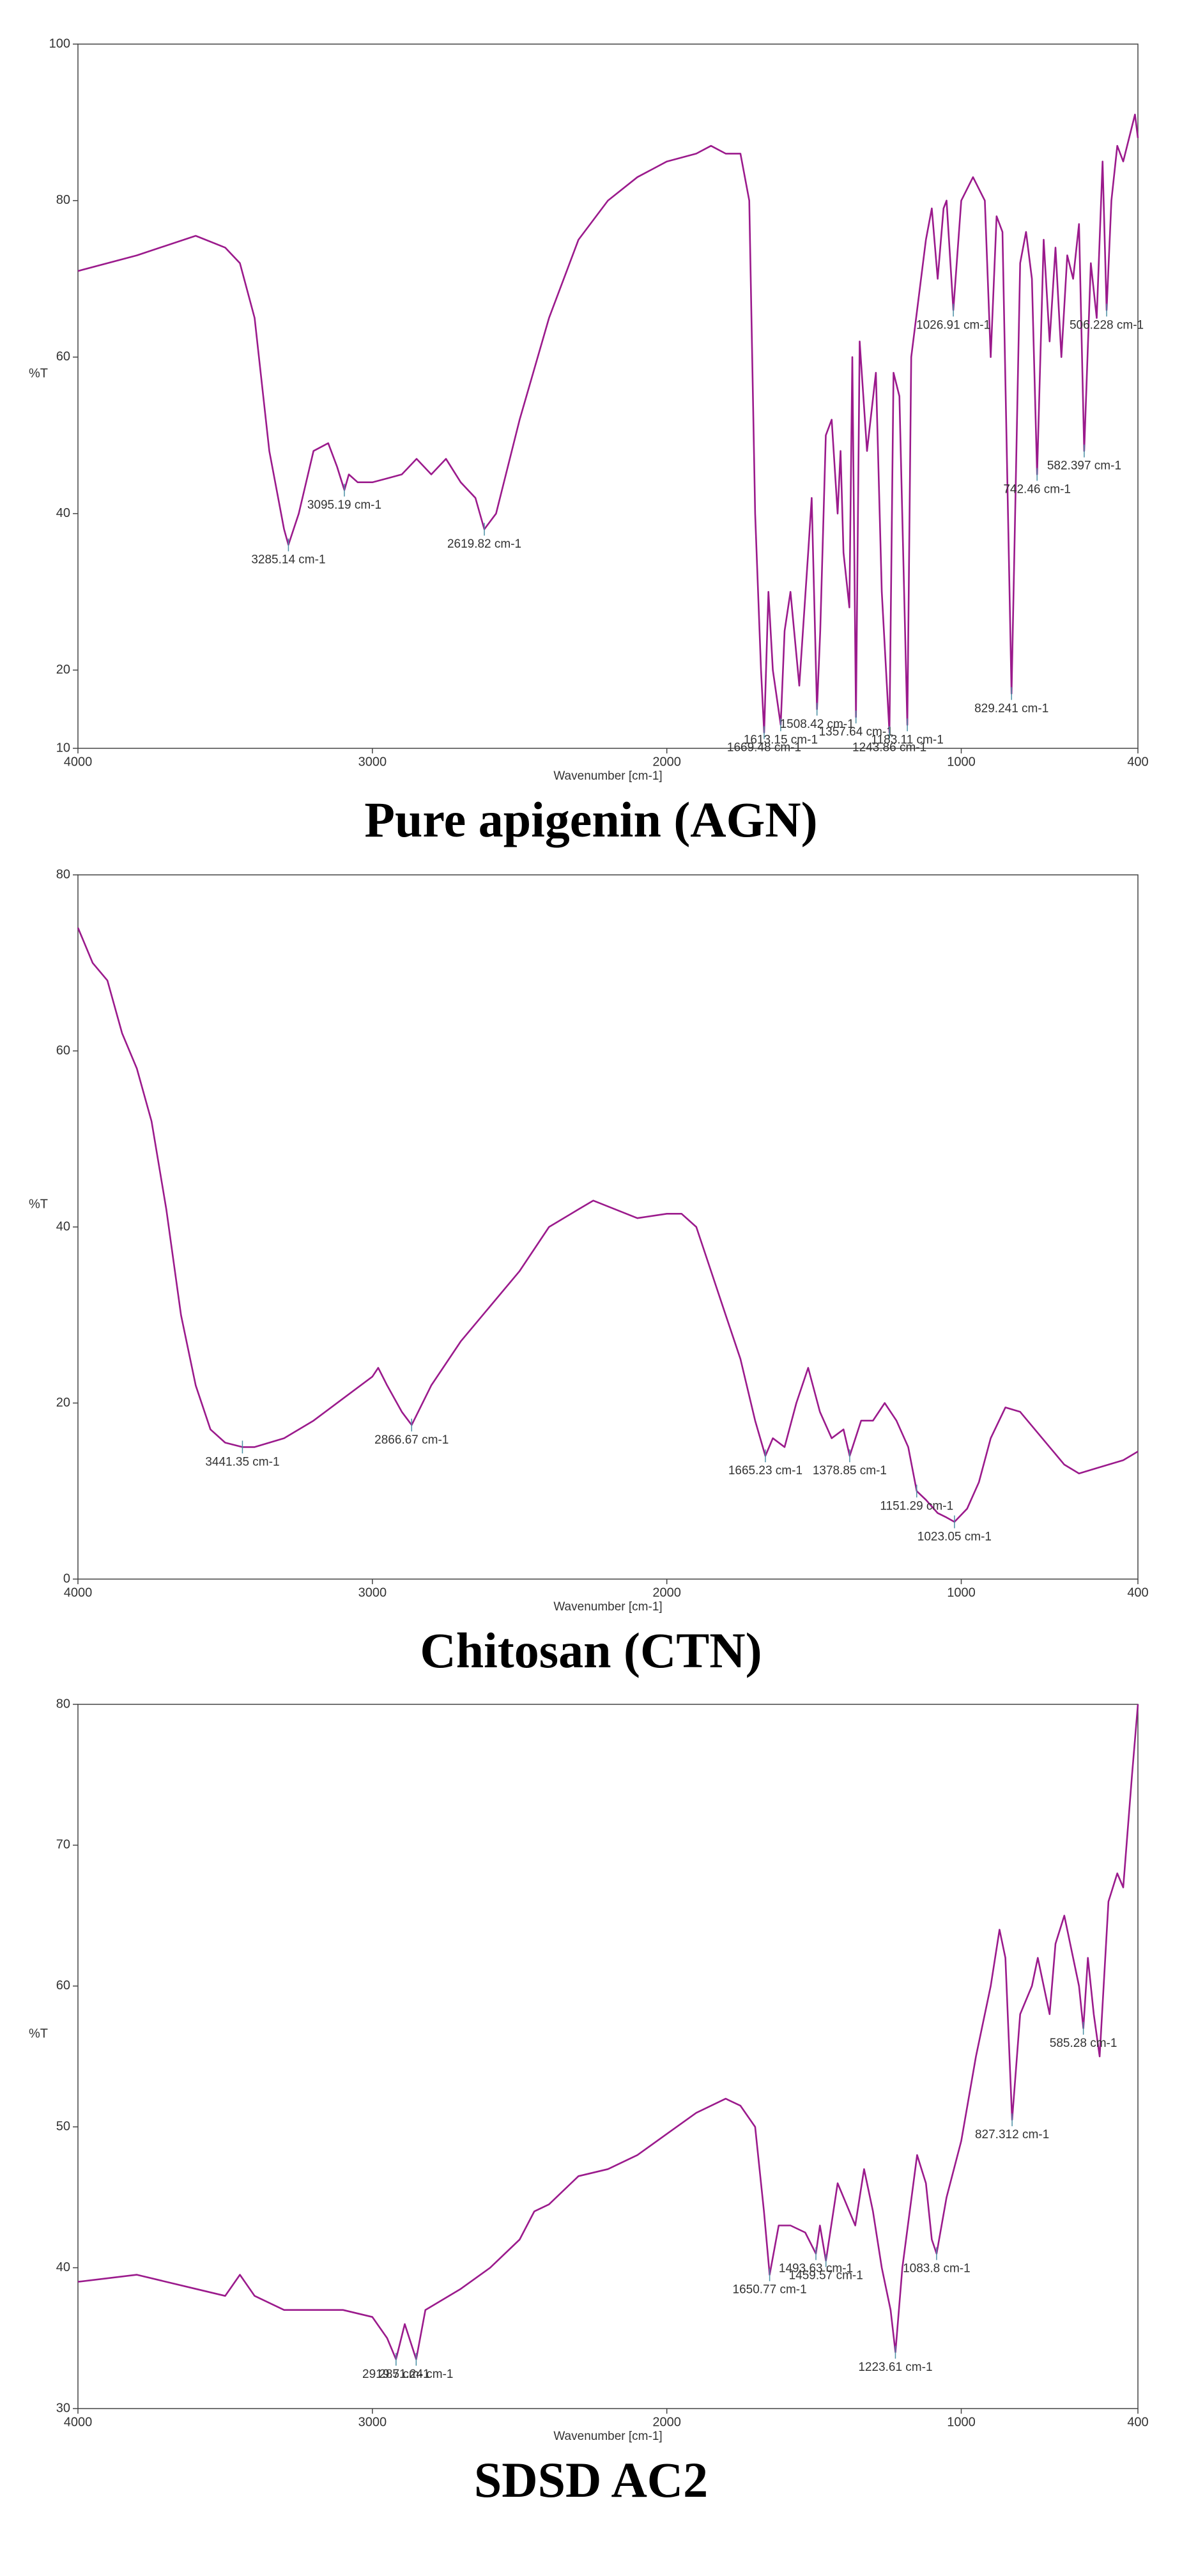 The image size is (1182, 2576). Describe the element at coordinates (770, 2290) in the screenshot. I see `peak-label: 1650.77 cm-1` at that location.